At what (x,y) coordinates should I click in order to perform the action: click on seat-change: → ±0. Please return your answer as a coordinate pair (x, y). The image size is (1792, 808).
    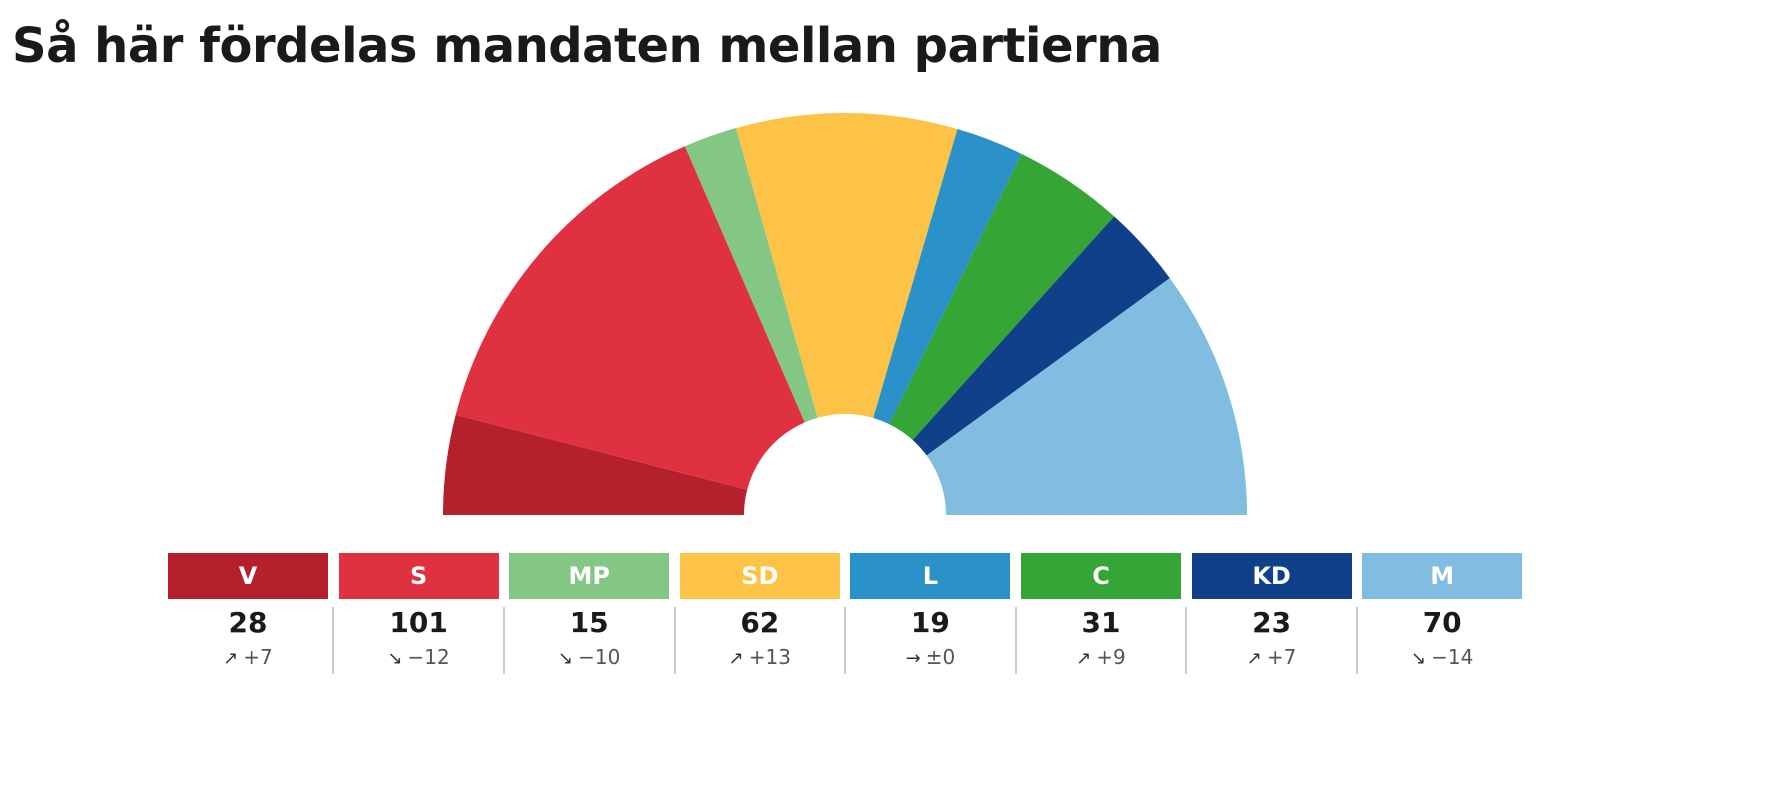
    Looking at the image, I should click on (930, 657).